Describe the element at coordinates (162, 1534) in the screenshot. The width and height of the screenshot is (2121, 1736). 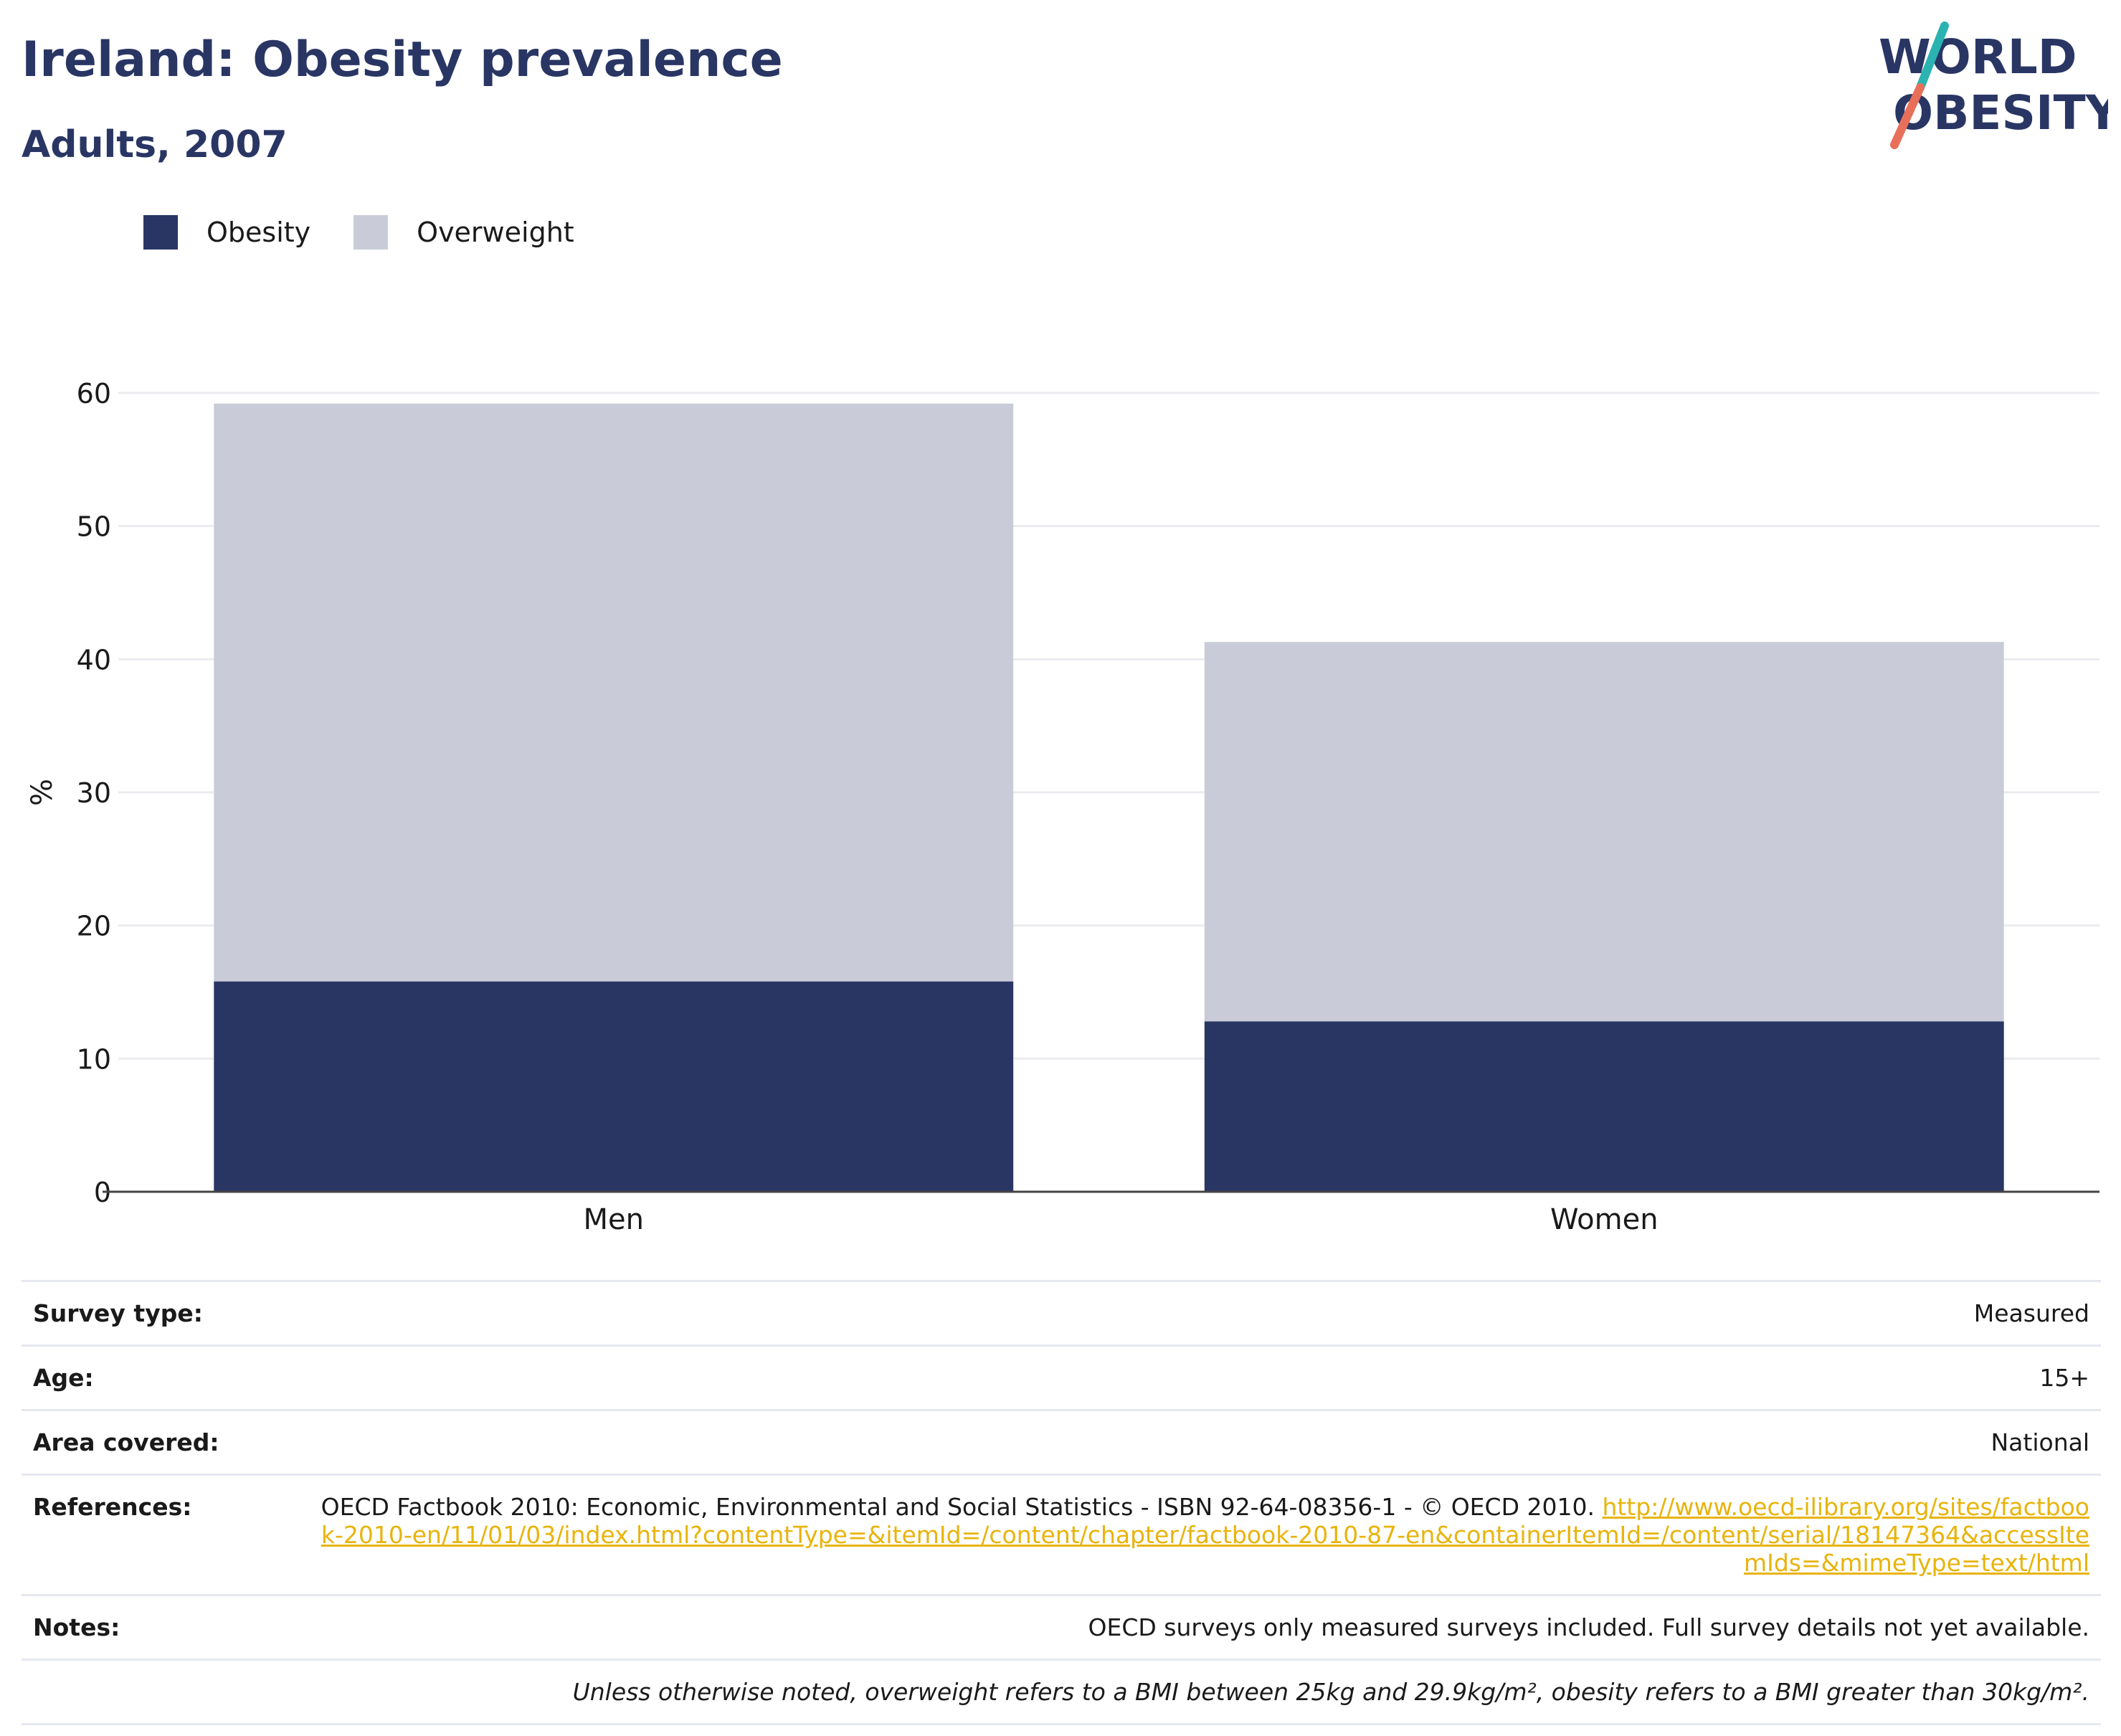
I see `references-label: References:` at that location.